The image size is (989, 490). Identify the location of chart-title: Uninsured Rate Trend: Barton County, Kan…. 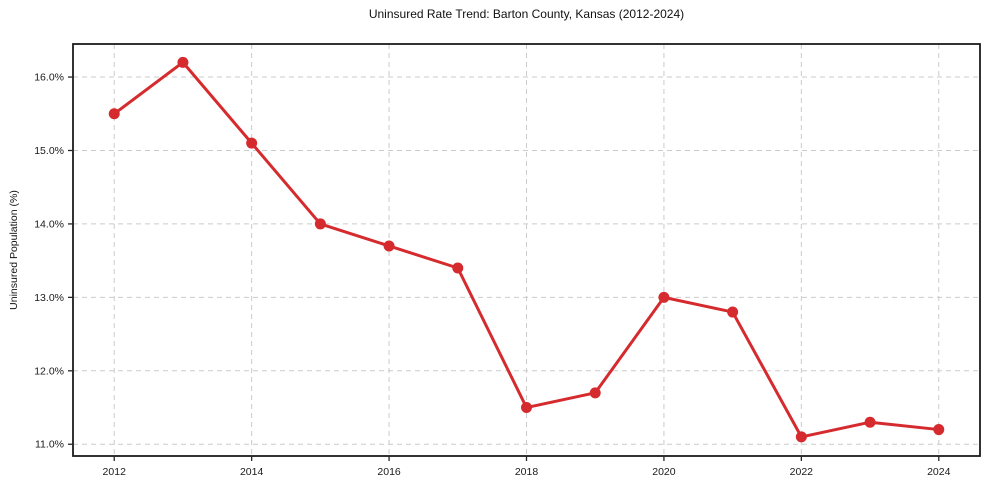
(526, 14).